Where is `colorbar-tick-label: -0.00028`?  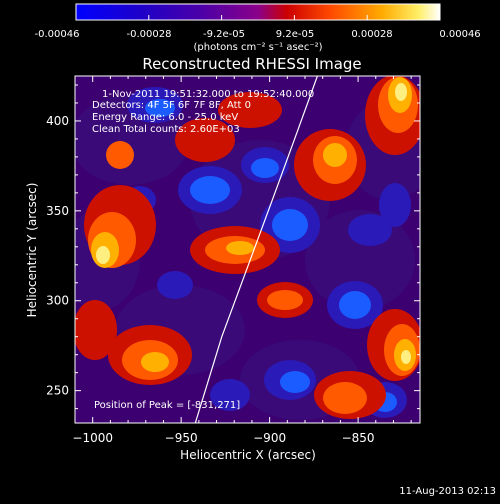 colorbar-tick-label: -0.00028 is located at coordinates (149, 34).